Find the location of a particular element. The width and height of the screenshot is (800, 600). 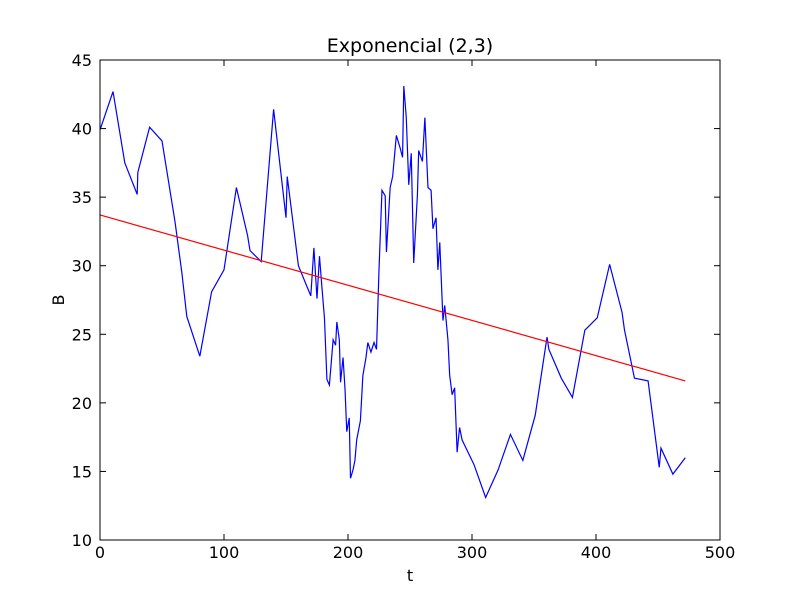

y-tick-label: 20 is located at coordinates (82, 403).